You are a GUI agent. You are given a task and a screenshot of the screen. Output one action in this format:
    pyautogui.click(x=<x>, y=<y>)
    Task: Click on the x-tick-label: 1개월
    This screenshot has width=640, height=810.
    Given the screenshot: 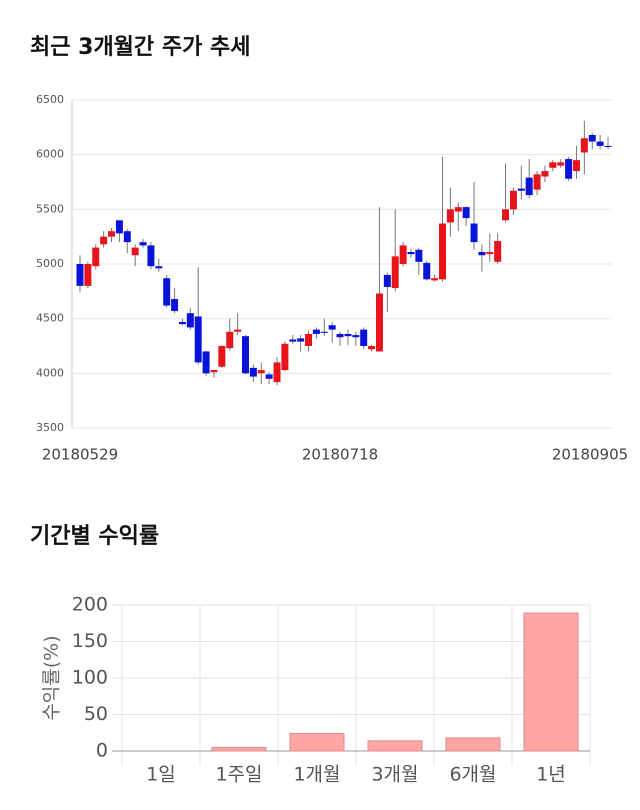 What is the action you would take?
    pyautogui.click(x=316, y=775)
    